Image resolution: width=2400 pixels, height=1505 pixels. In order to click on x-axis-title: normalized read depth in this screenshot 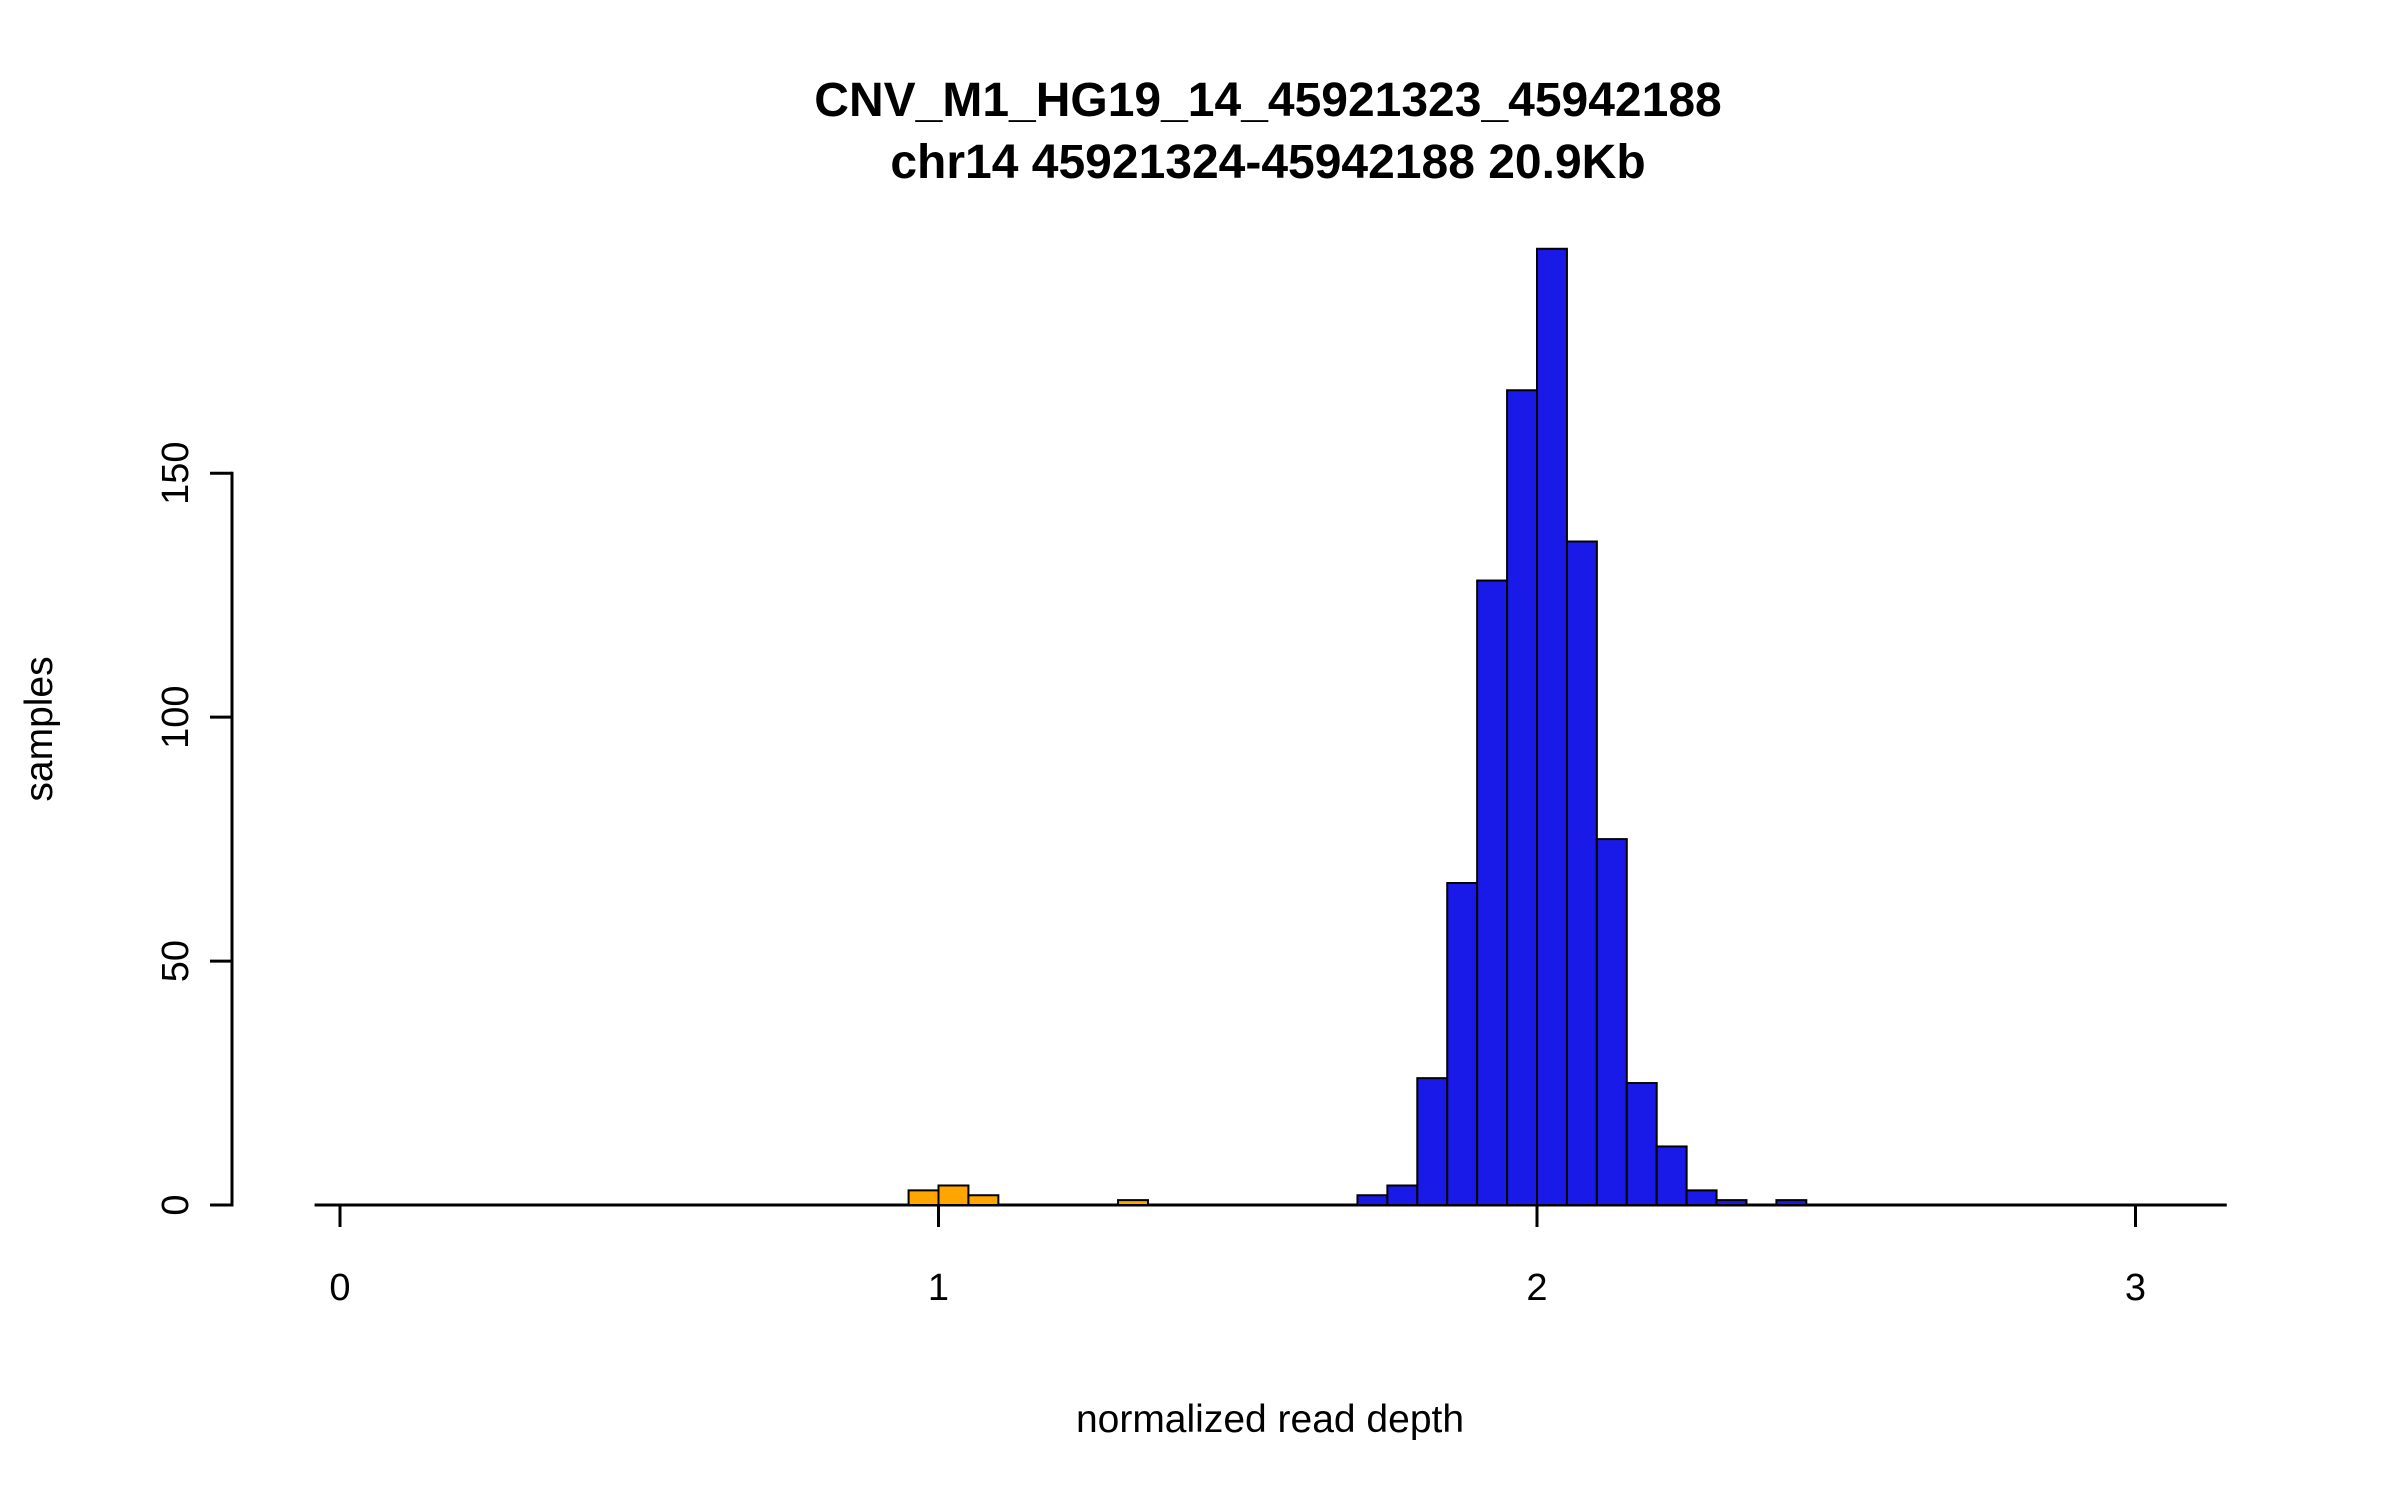, I will do `click(1270, 1419)`.